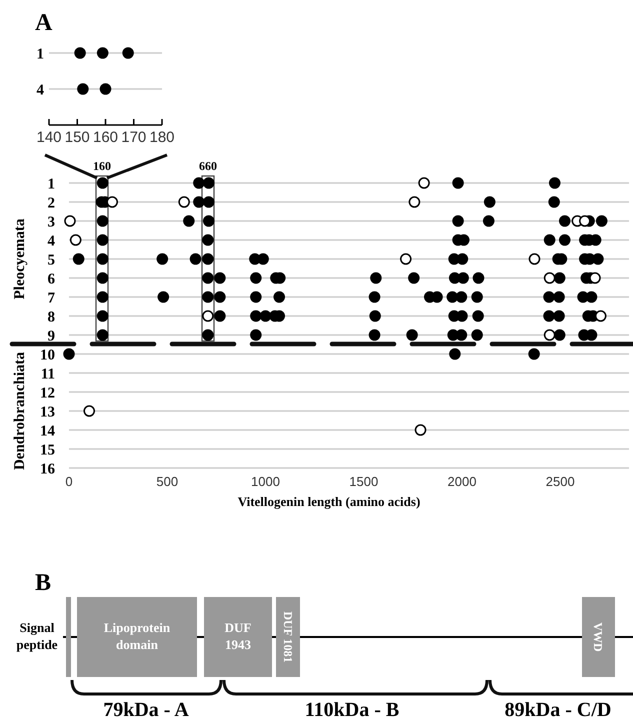 The width and height of the screenshot is (633, 720). I want to click on text: B, so click(43, 583).